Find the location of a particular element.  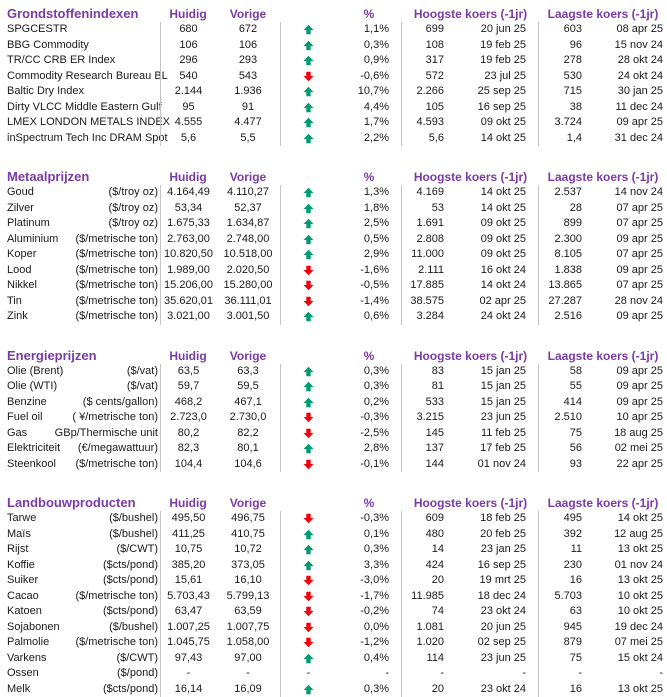

high-date: 19 feb 25 is located at coordinates (492, 61).